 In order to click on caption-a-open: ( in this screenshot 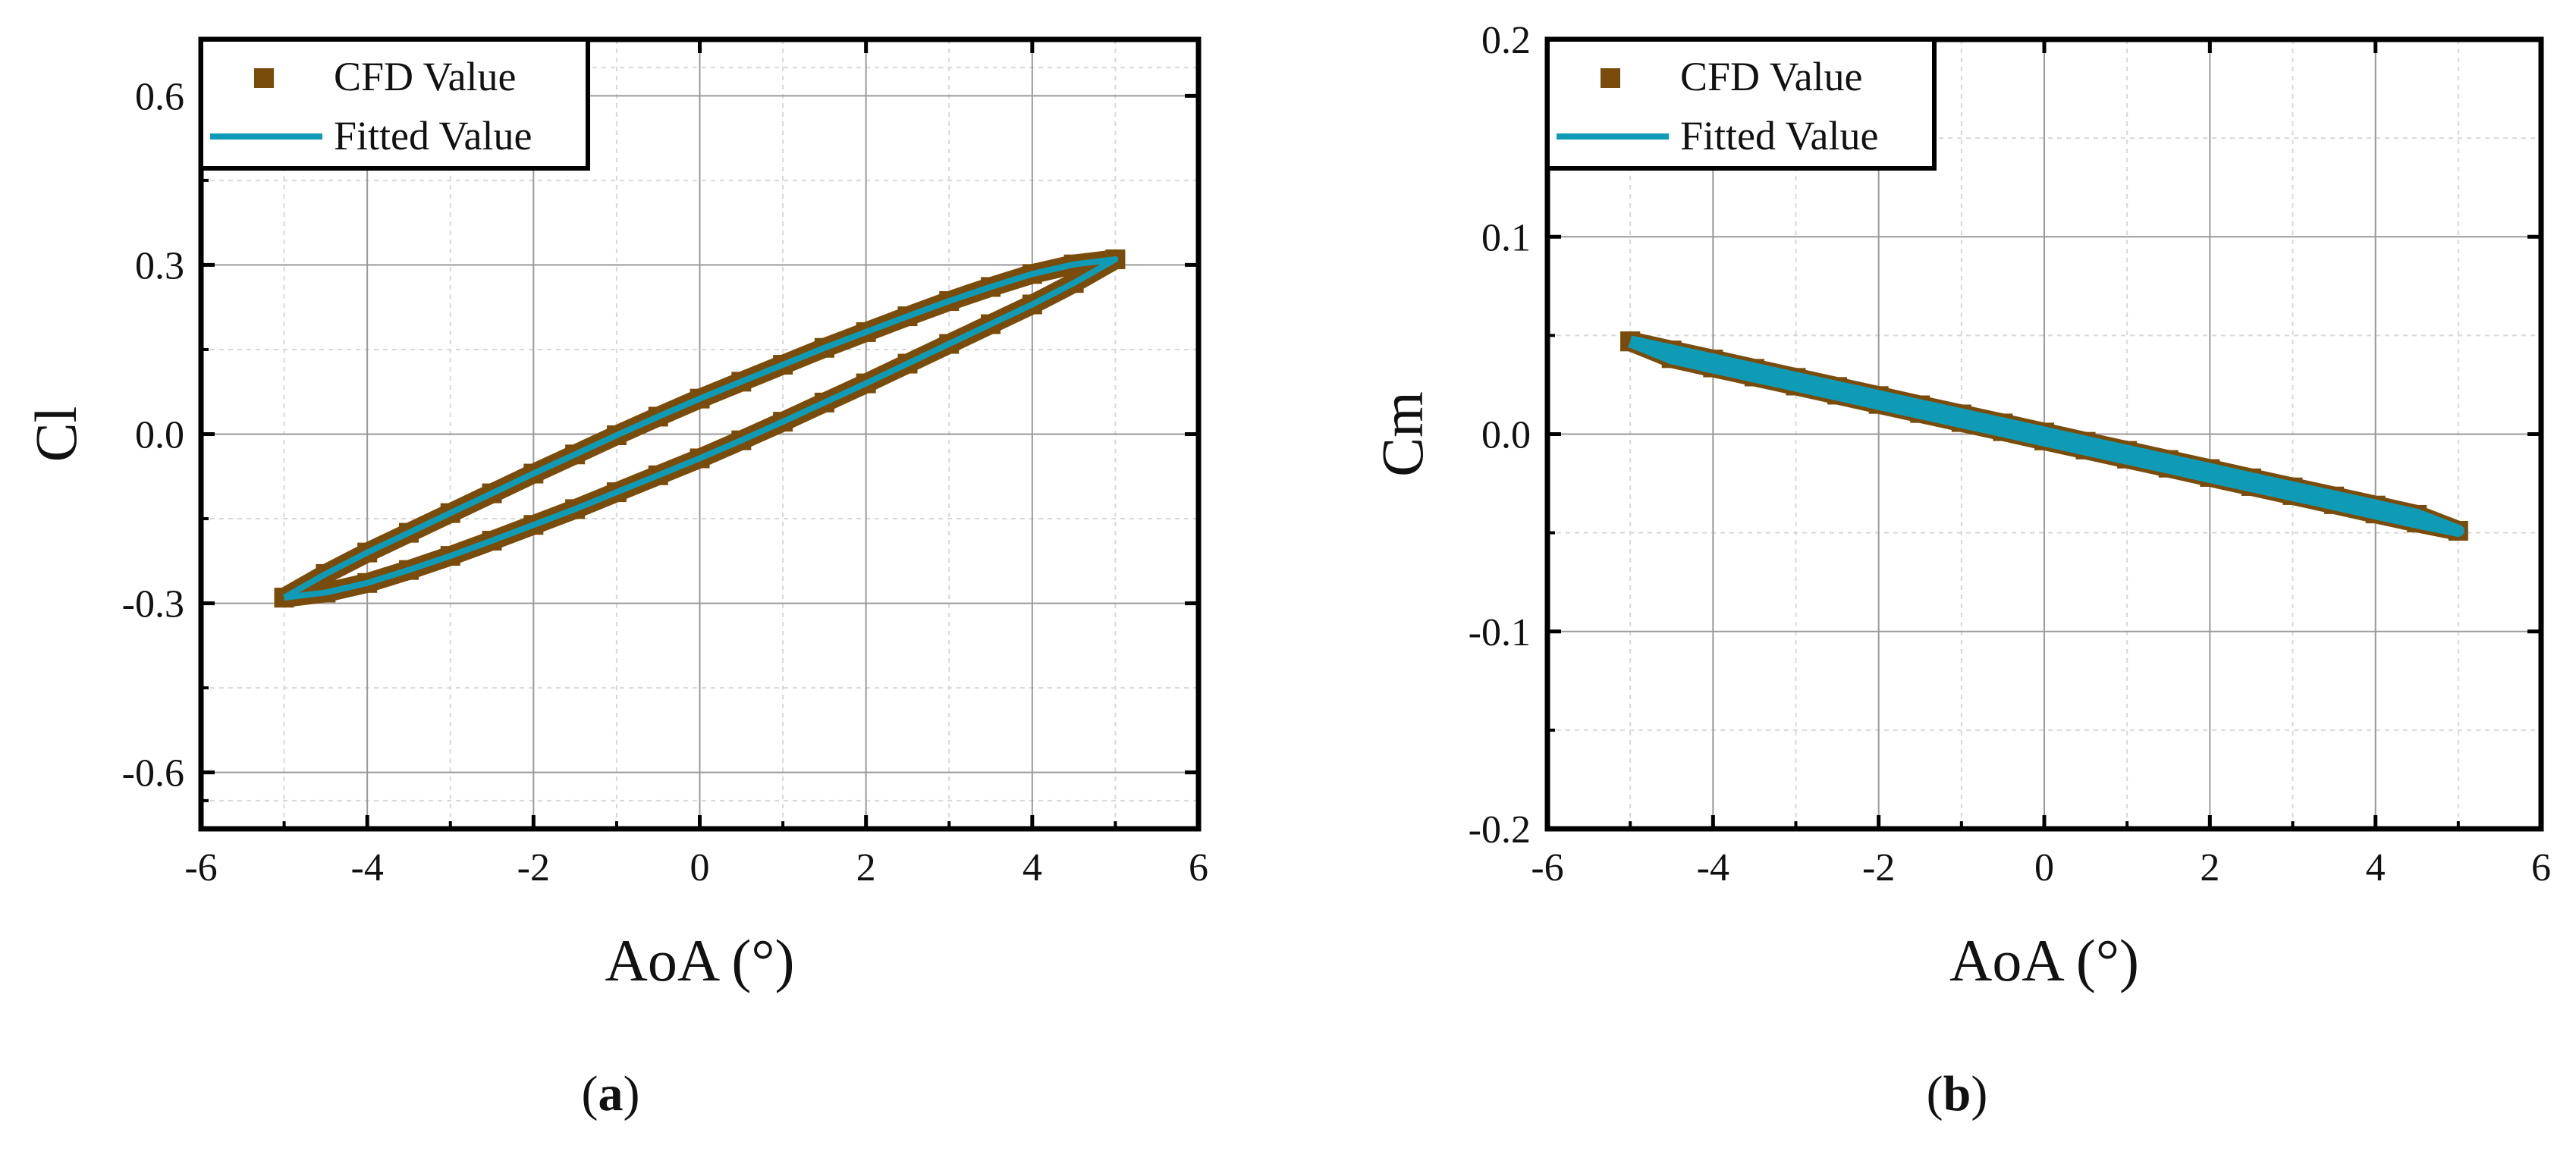, I will do `click(589, 1094)`.